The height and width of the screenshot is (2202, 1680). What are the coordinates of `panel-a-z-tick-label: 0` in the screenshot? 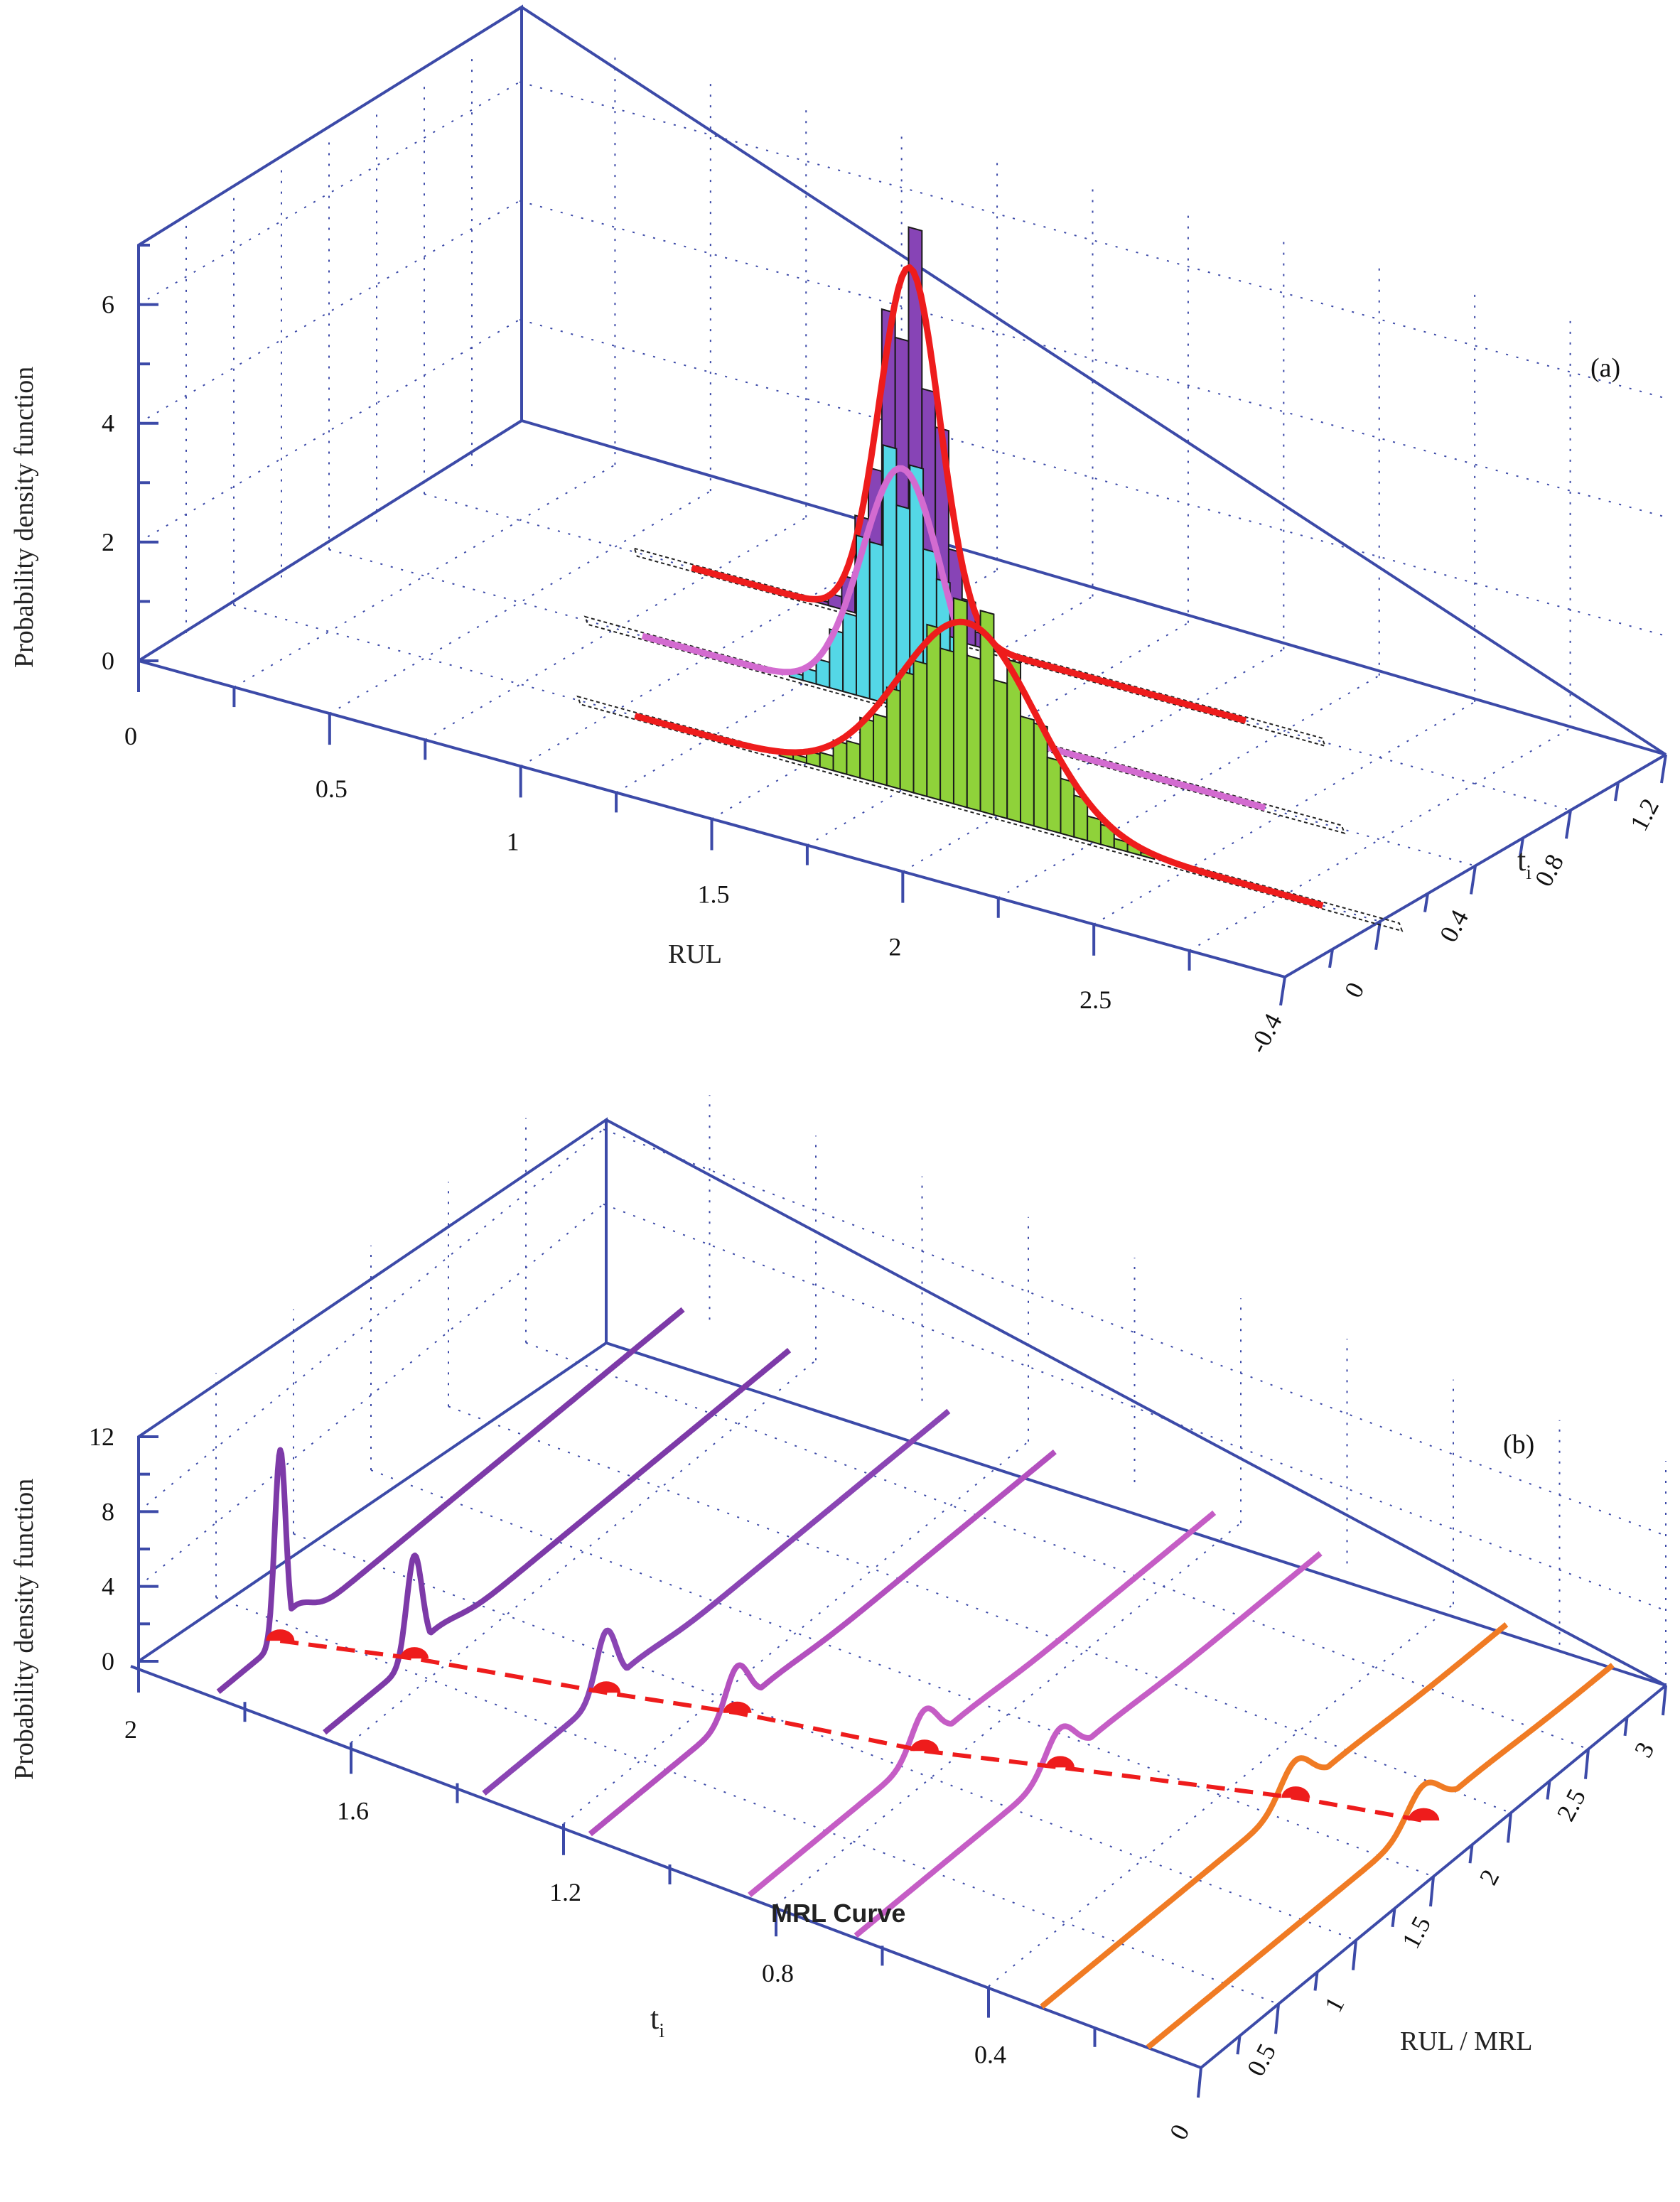 It's located at (108, 661).